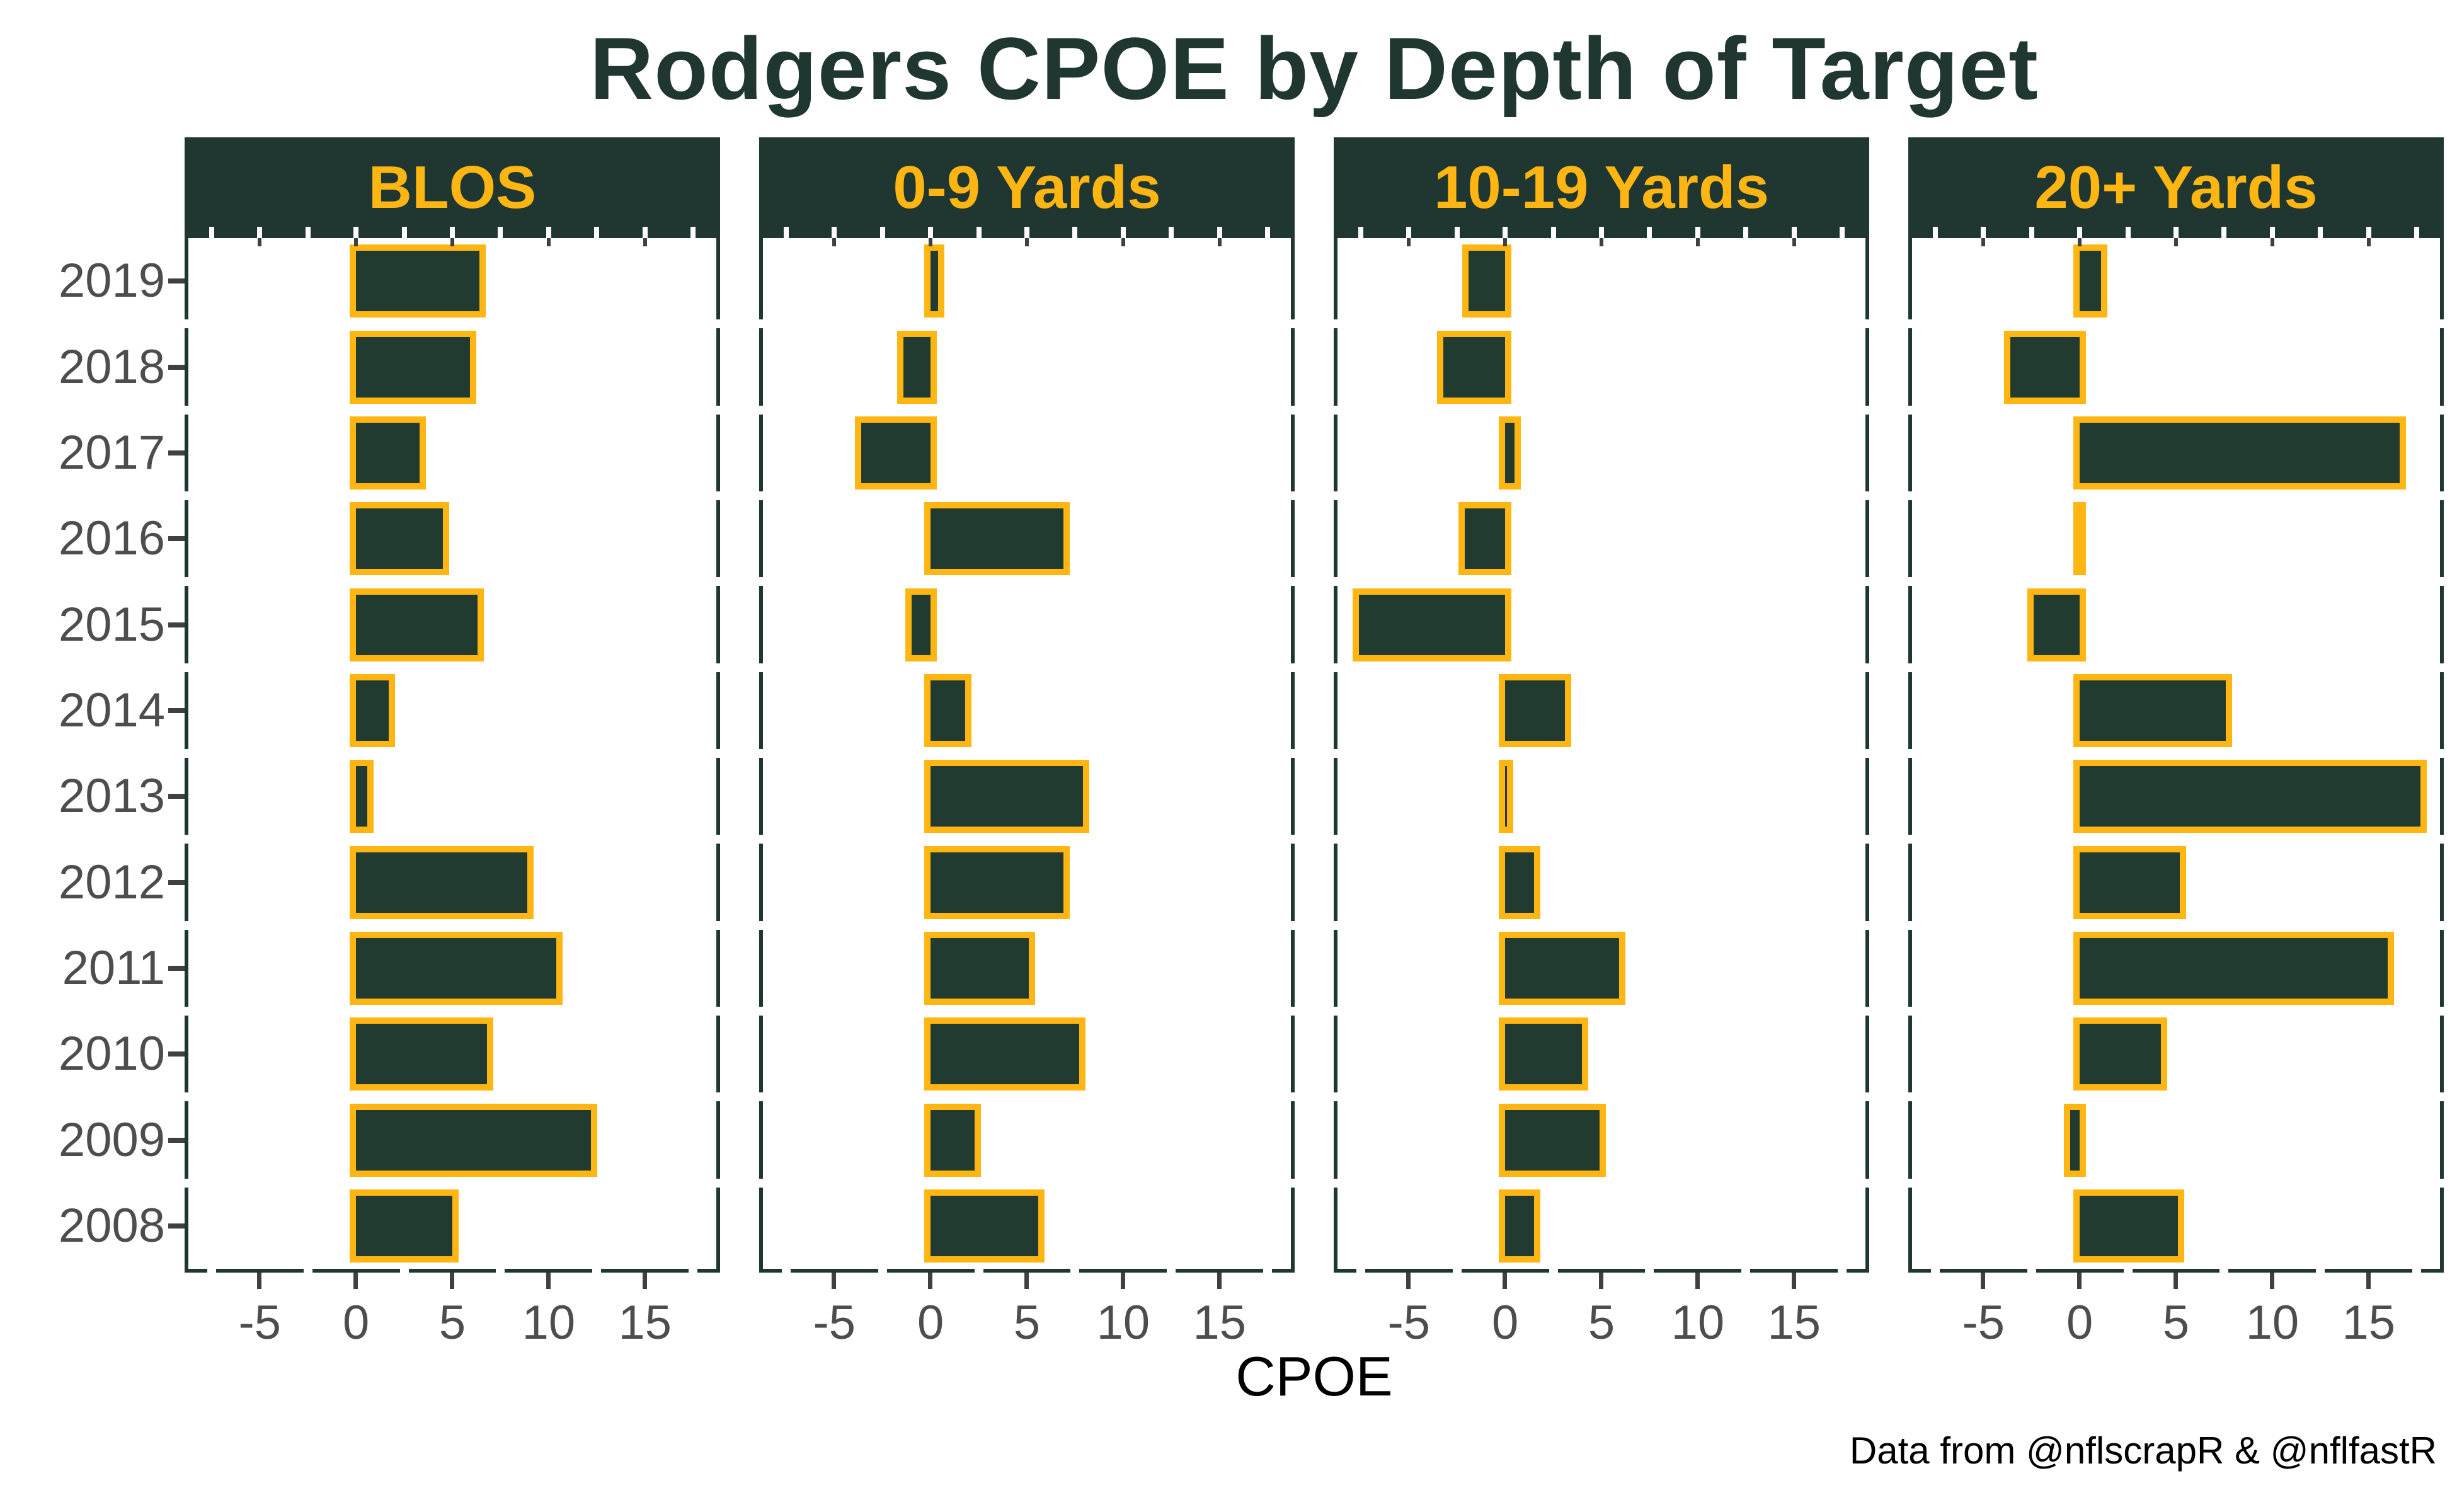 The height and width of the screenshot is (1512, 2457). I want to click on y-axis-label: 2018, so click(111, 367).